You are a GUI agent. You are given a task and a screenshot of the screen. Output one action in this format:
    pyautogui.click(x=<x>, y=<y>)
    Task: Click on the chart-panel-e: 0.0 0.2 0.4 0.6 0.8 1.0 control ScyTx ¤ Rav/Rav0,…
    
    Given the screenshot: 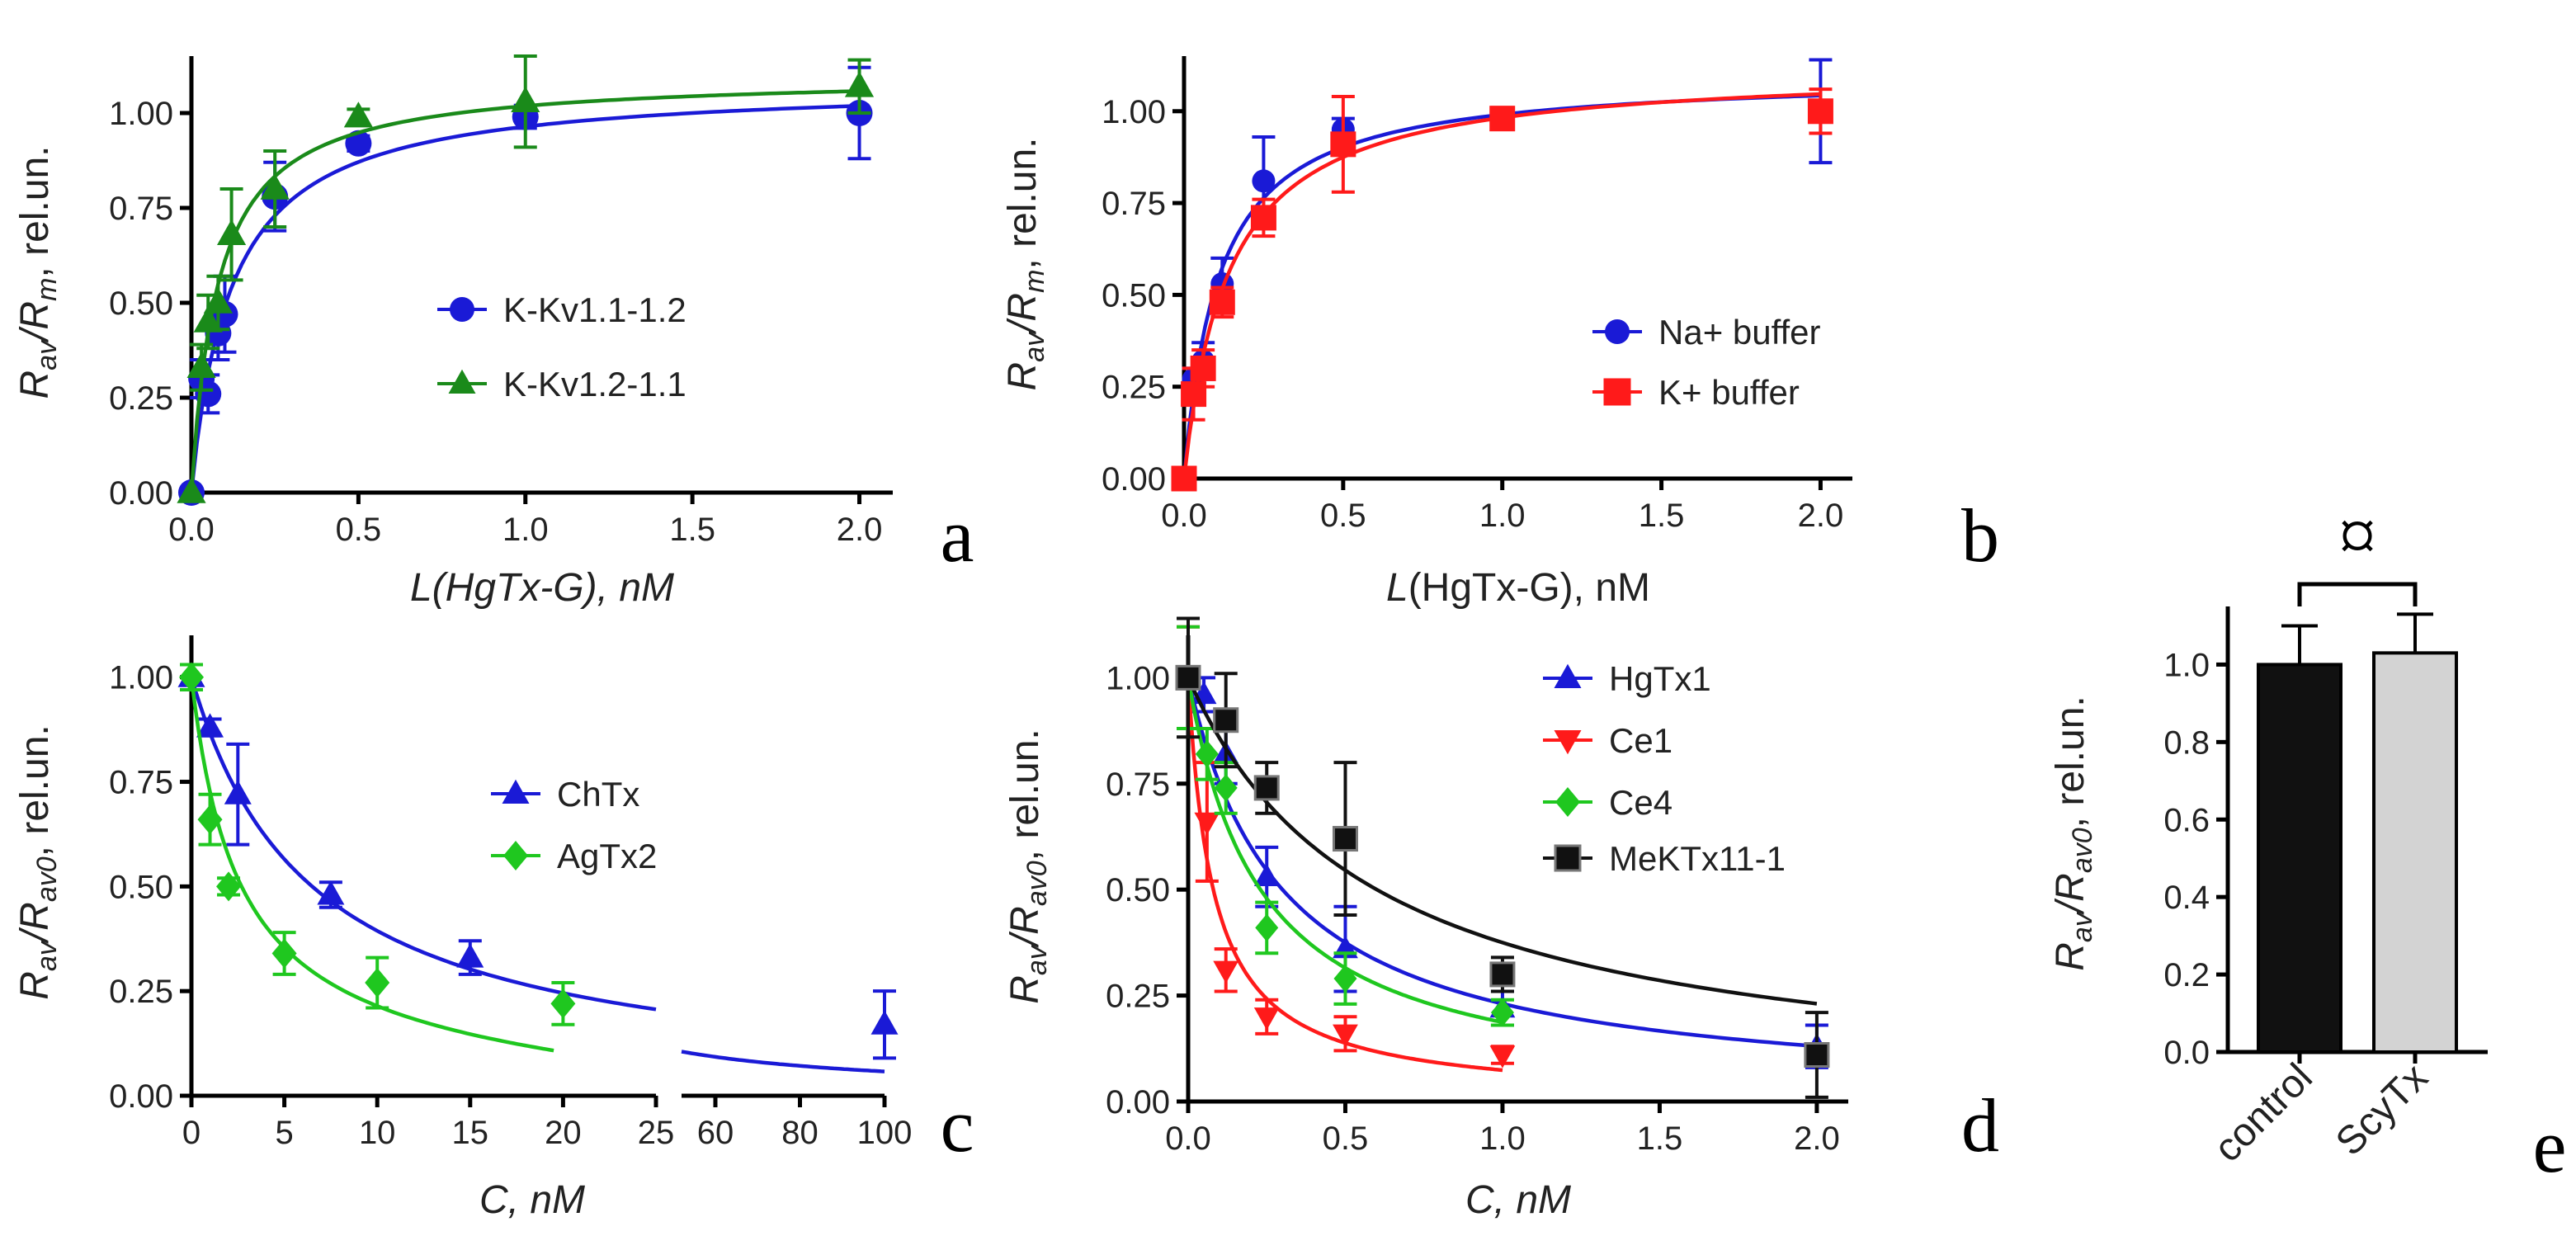 What is the action you would take?
    pyautogui.click(x=2307, y=840)
    